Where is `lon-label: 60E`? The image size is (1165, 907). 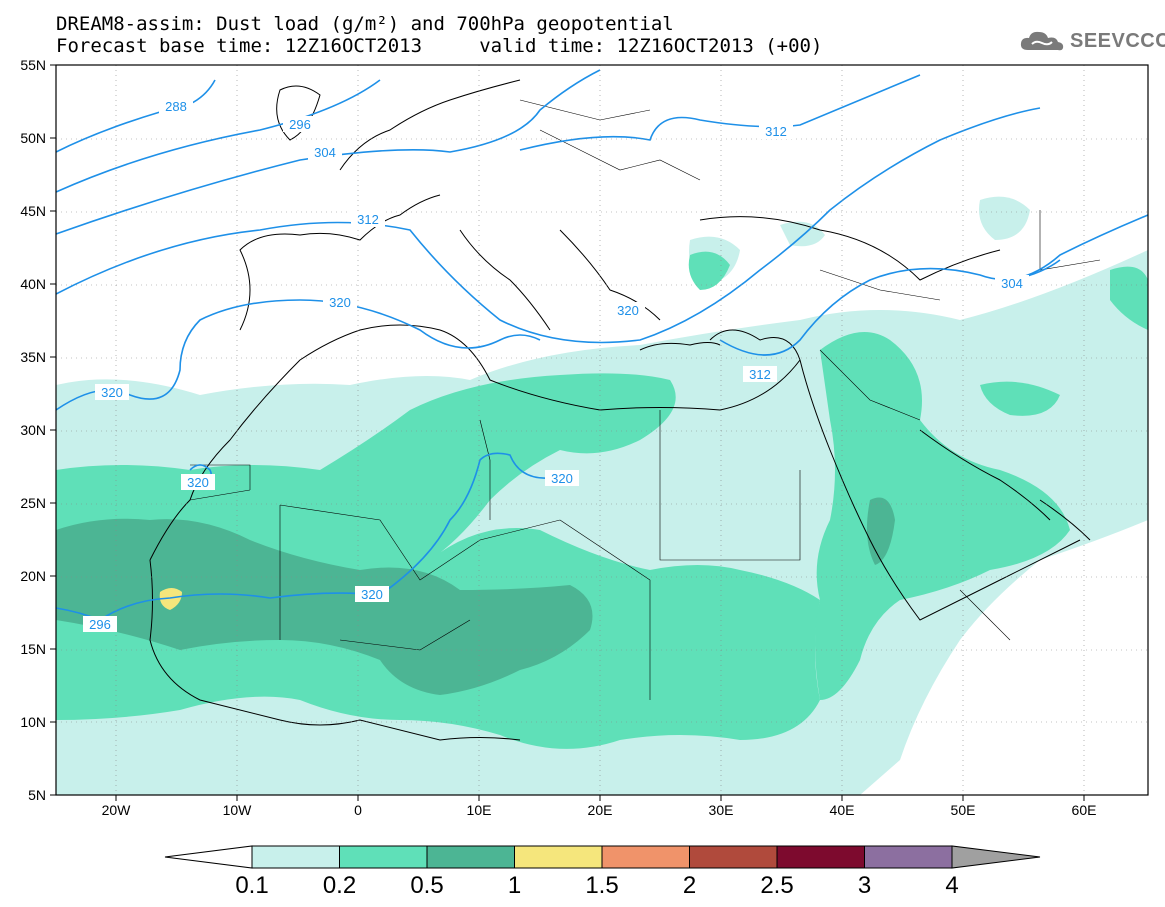
lon-label: 60E is located at coordinates (1084, 810).